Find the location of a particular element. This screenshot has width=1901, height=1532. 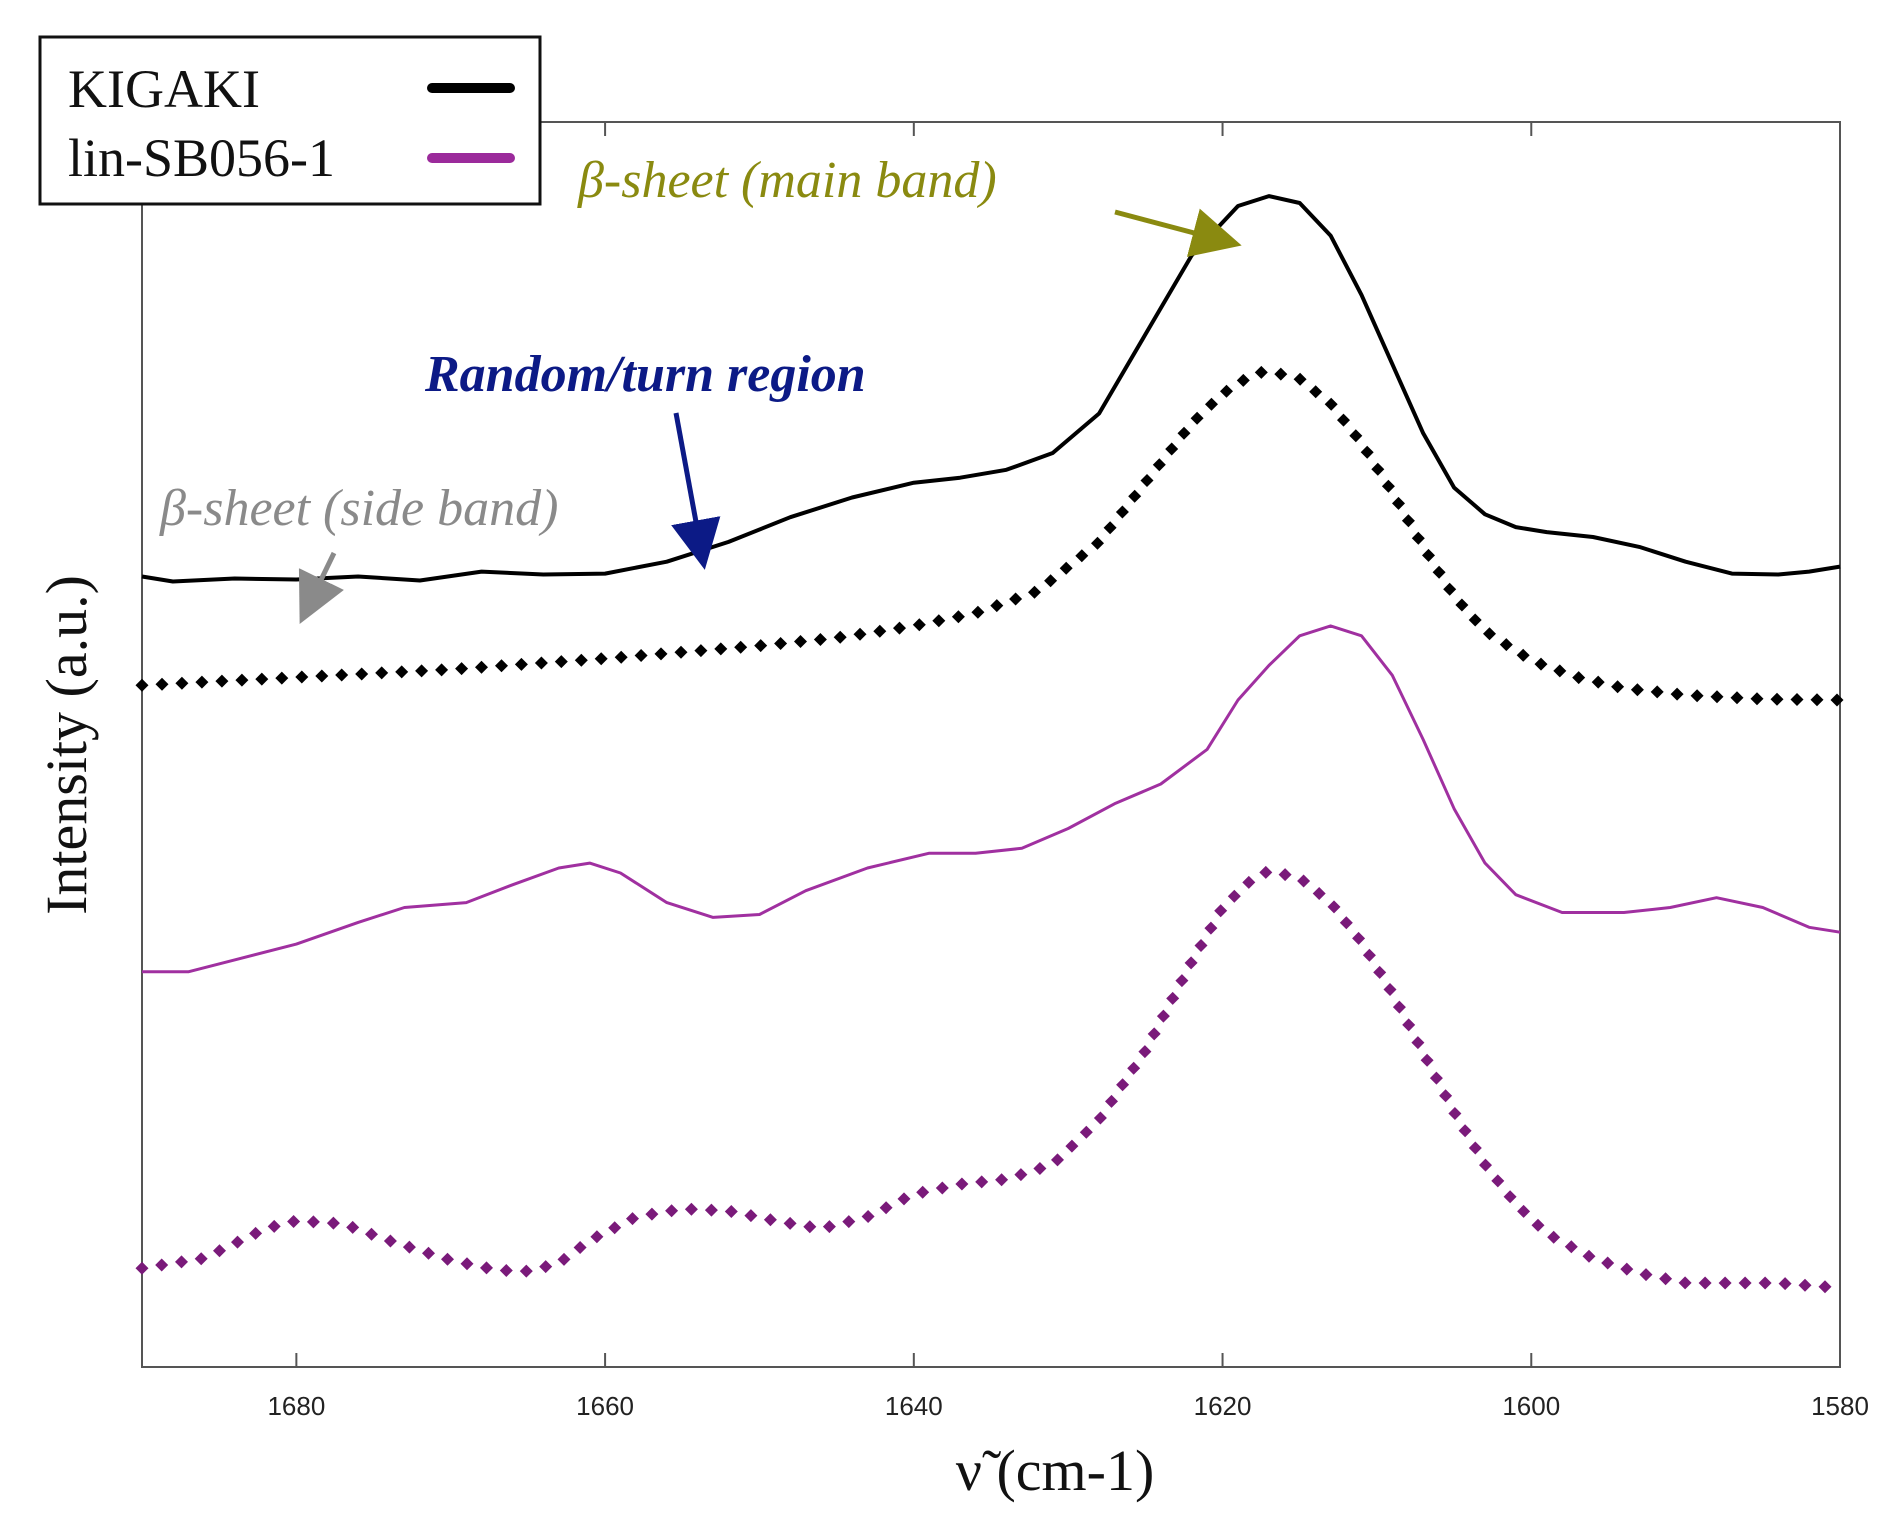

y-axis-label: Intensity (a.u.) is located at coordinates (66, 745).